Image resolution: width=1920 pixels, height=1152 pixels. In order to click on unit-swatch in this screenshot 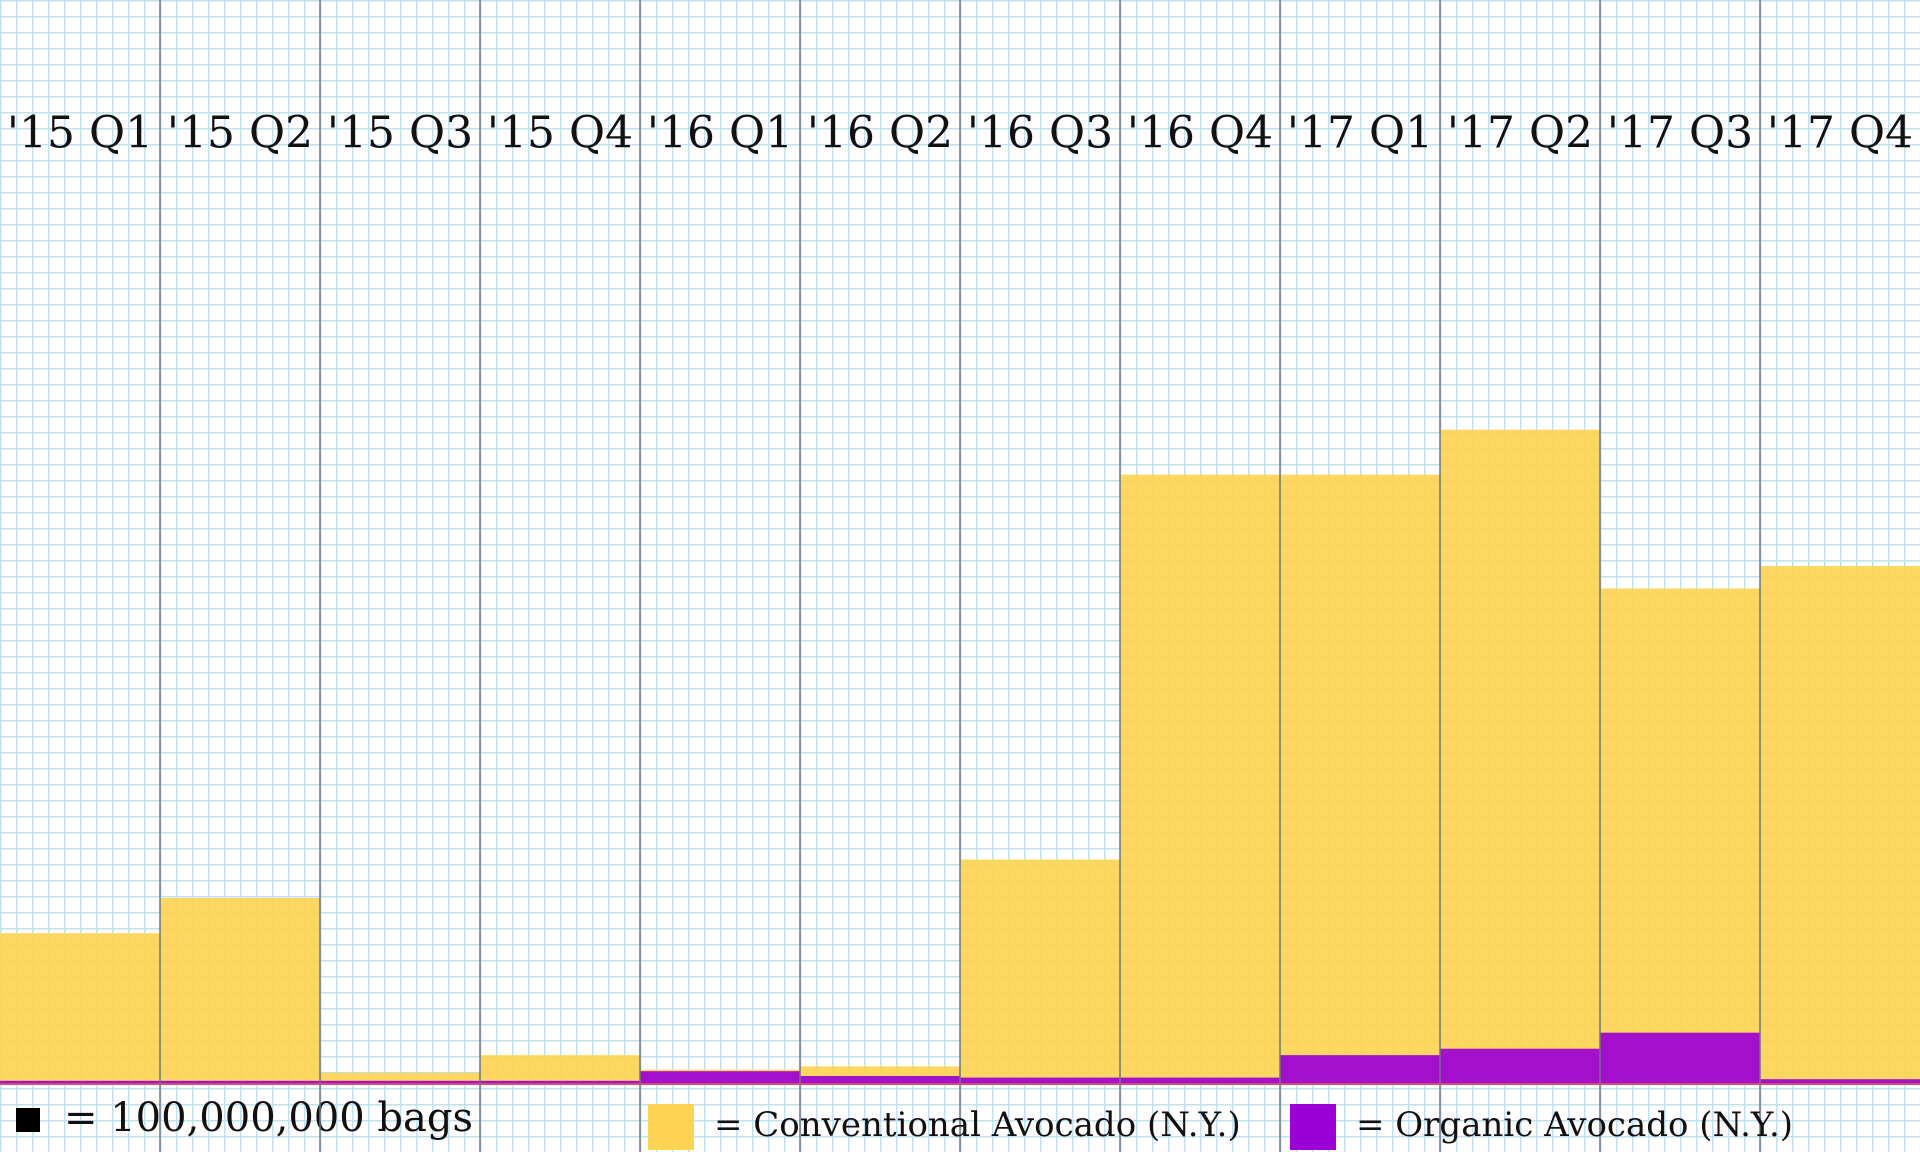, I will do `click(28, 1120)`.